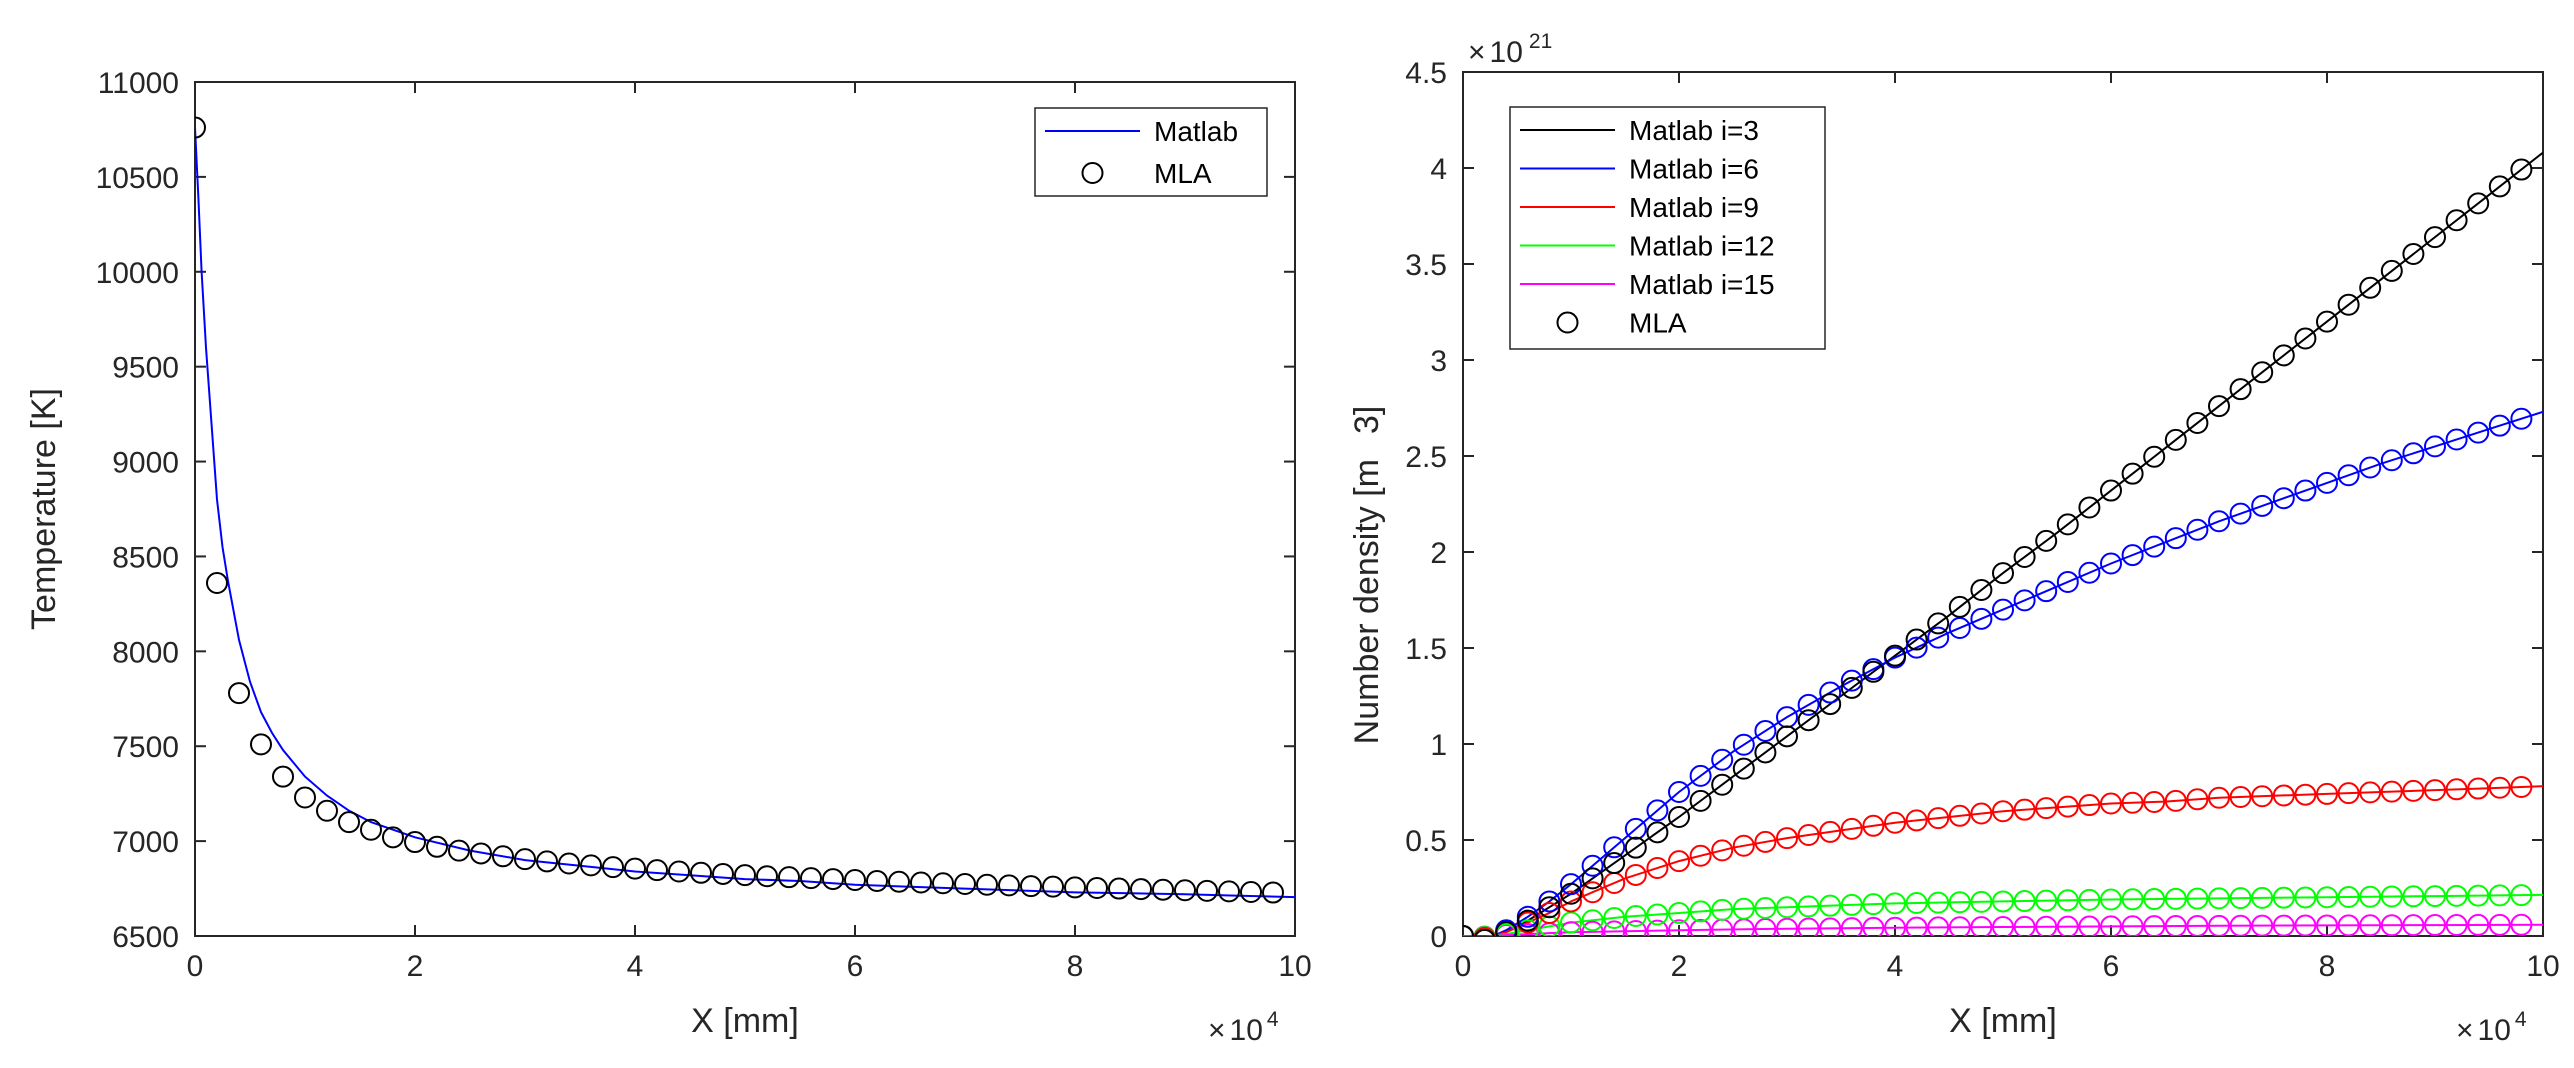 This screenshot has height=1068, width=2574. I want to click on legend-entry-label: Matlab i=12, so click(1702, 246).